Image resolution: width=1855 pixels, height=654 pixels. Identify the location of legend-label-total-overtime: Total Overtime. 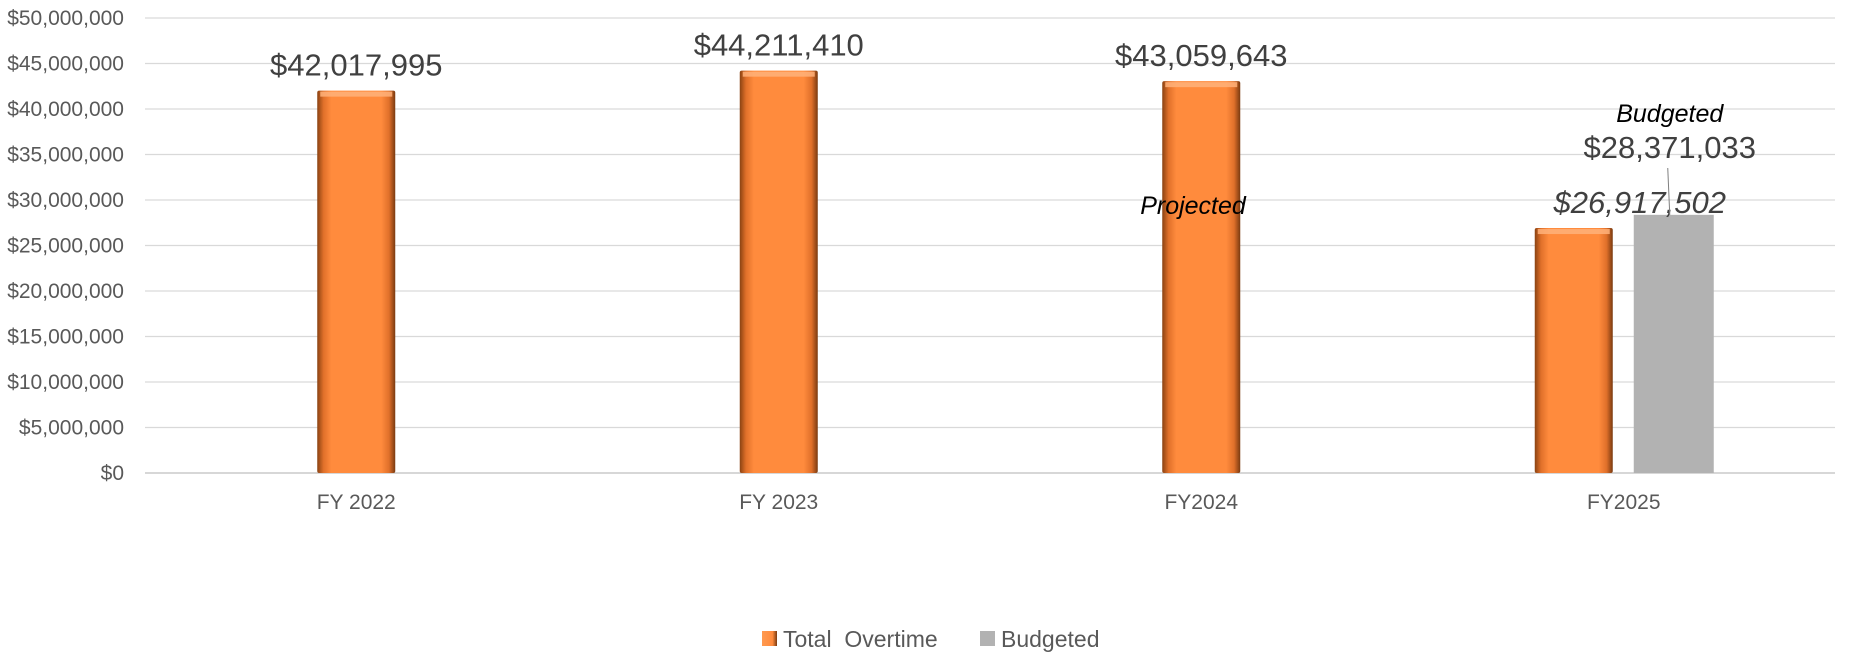
(860, 639).